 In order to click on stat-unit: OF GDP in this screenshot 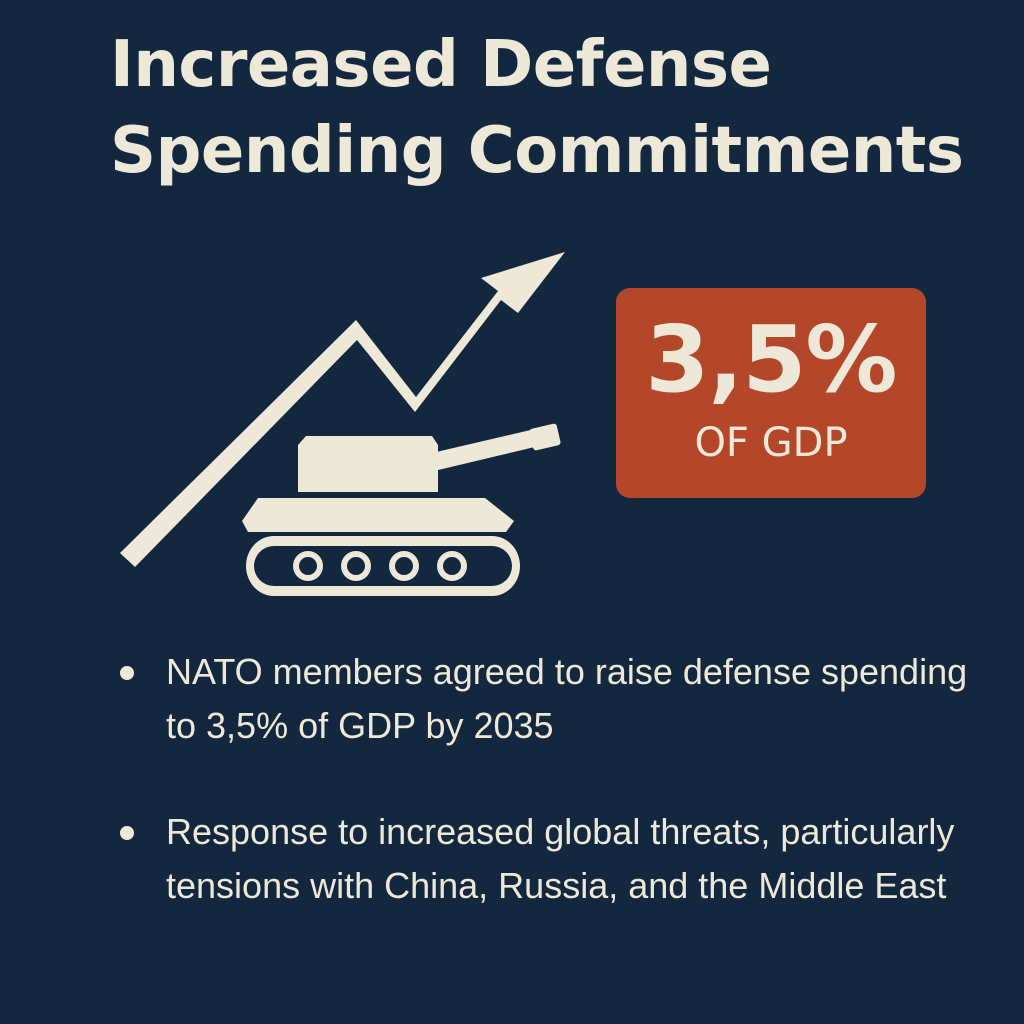, I will do `click(771, 443)`.